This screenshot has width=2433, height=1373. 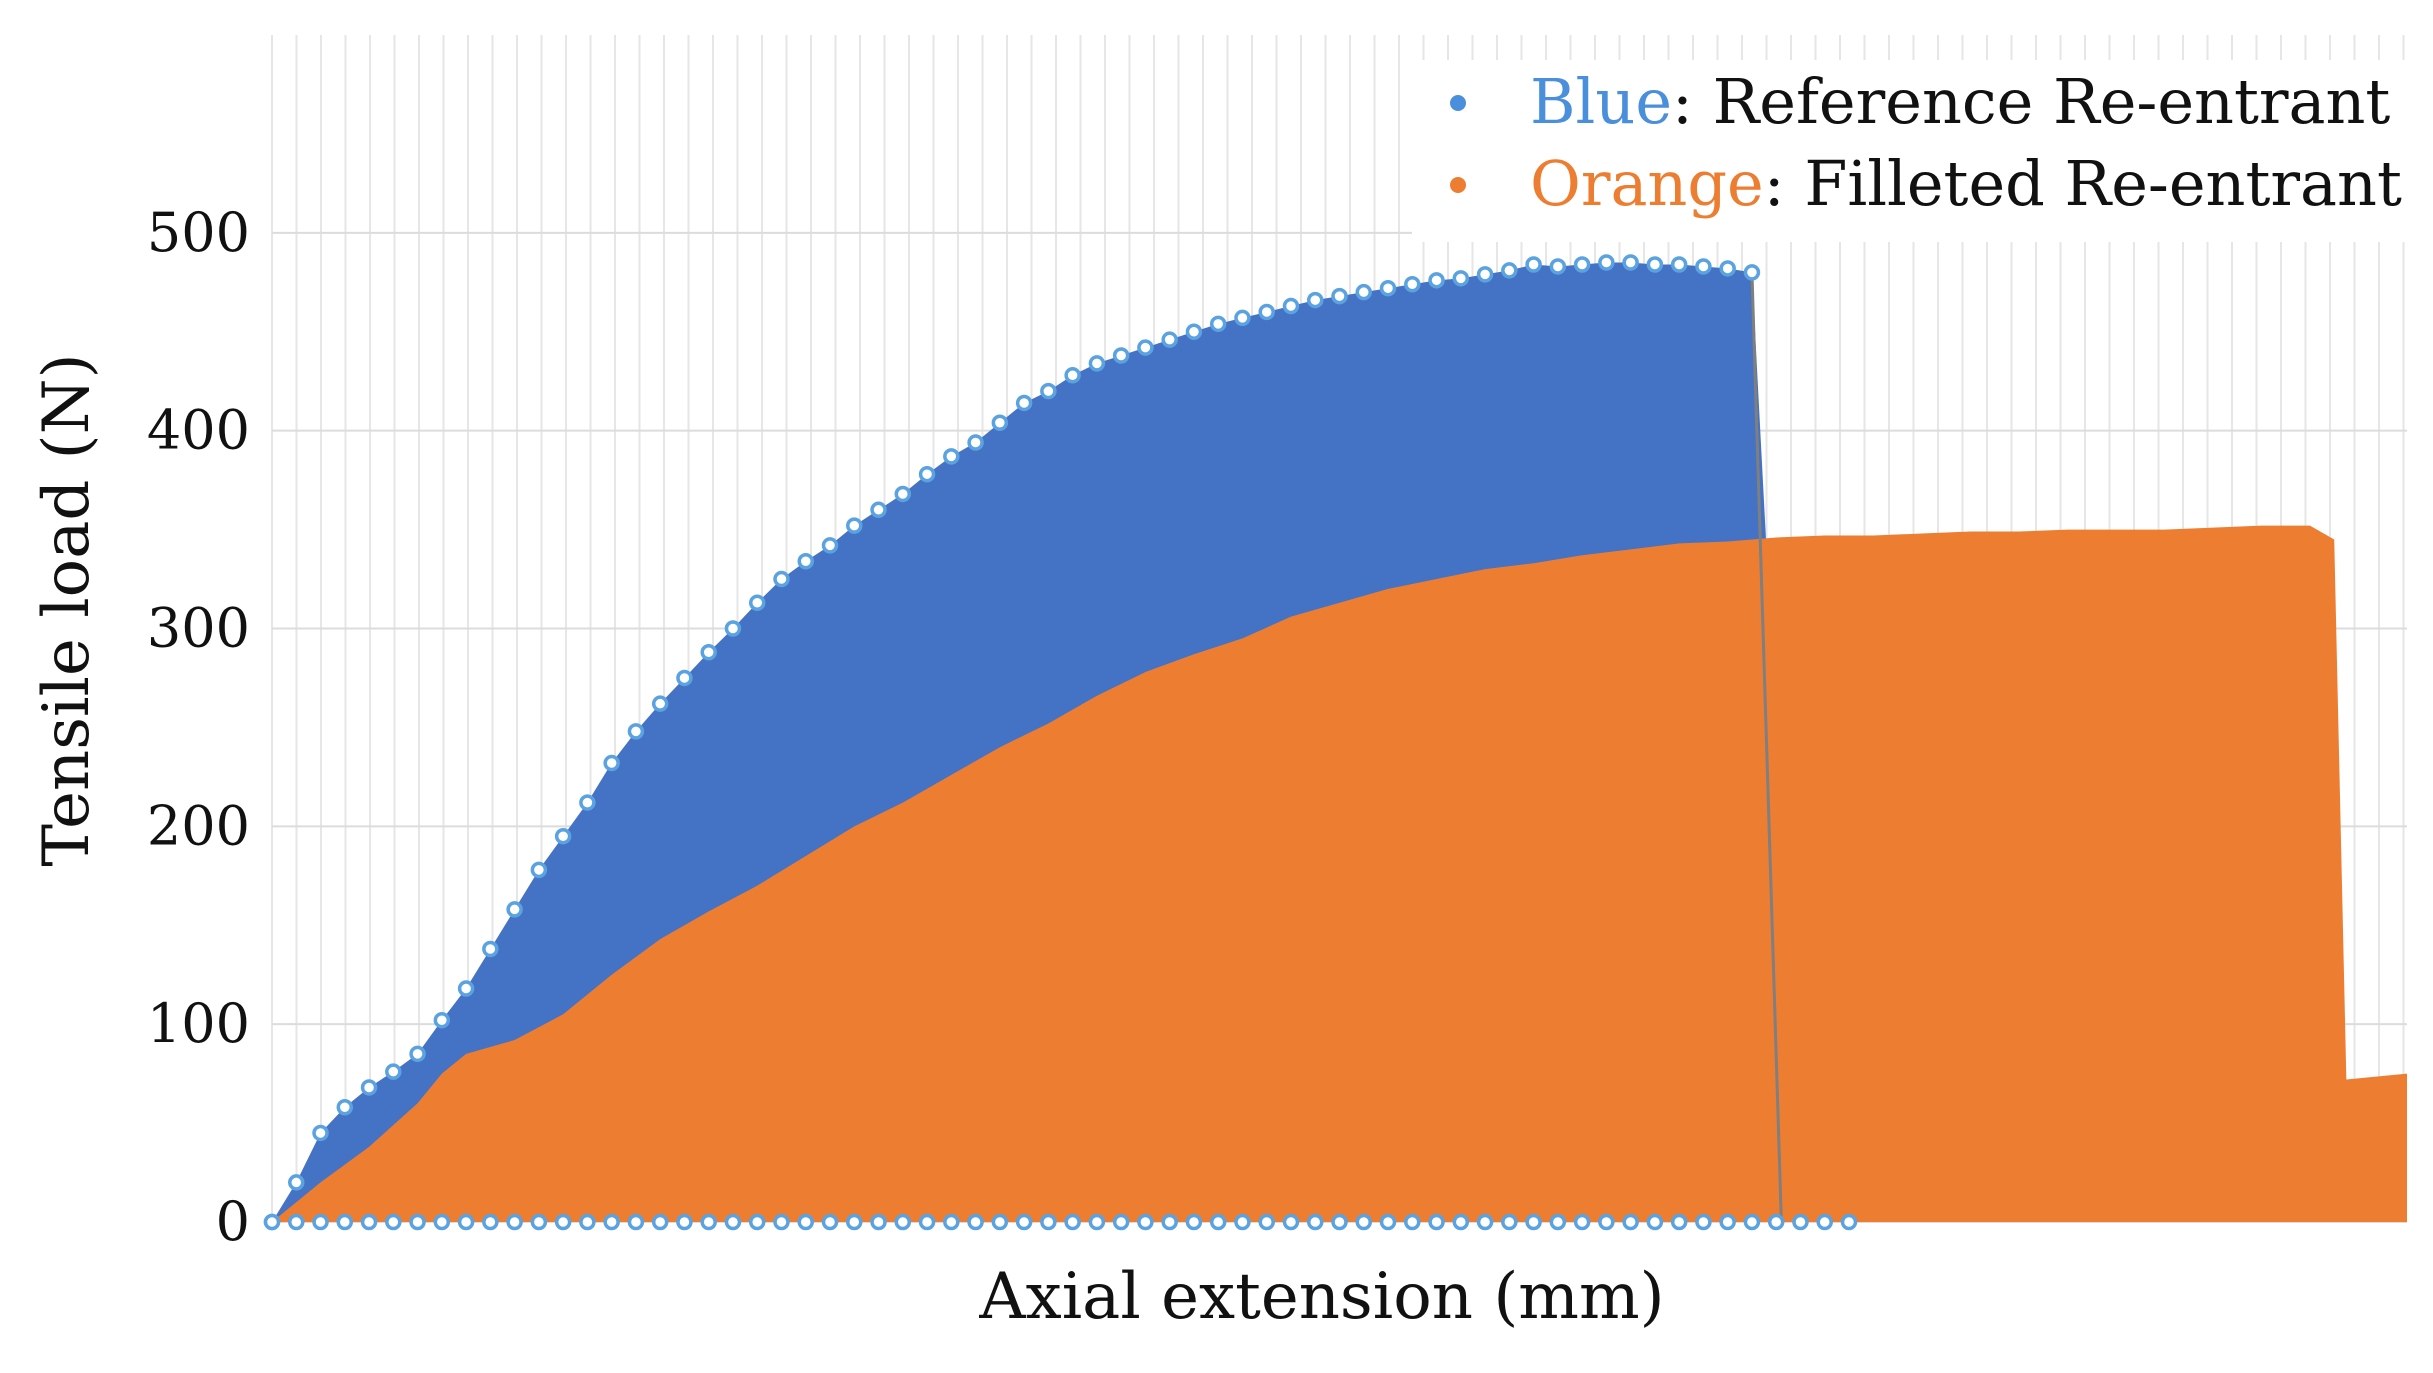 I want to click on legend-marker-orange, so click(x=1458, y=185).